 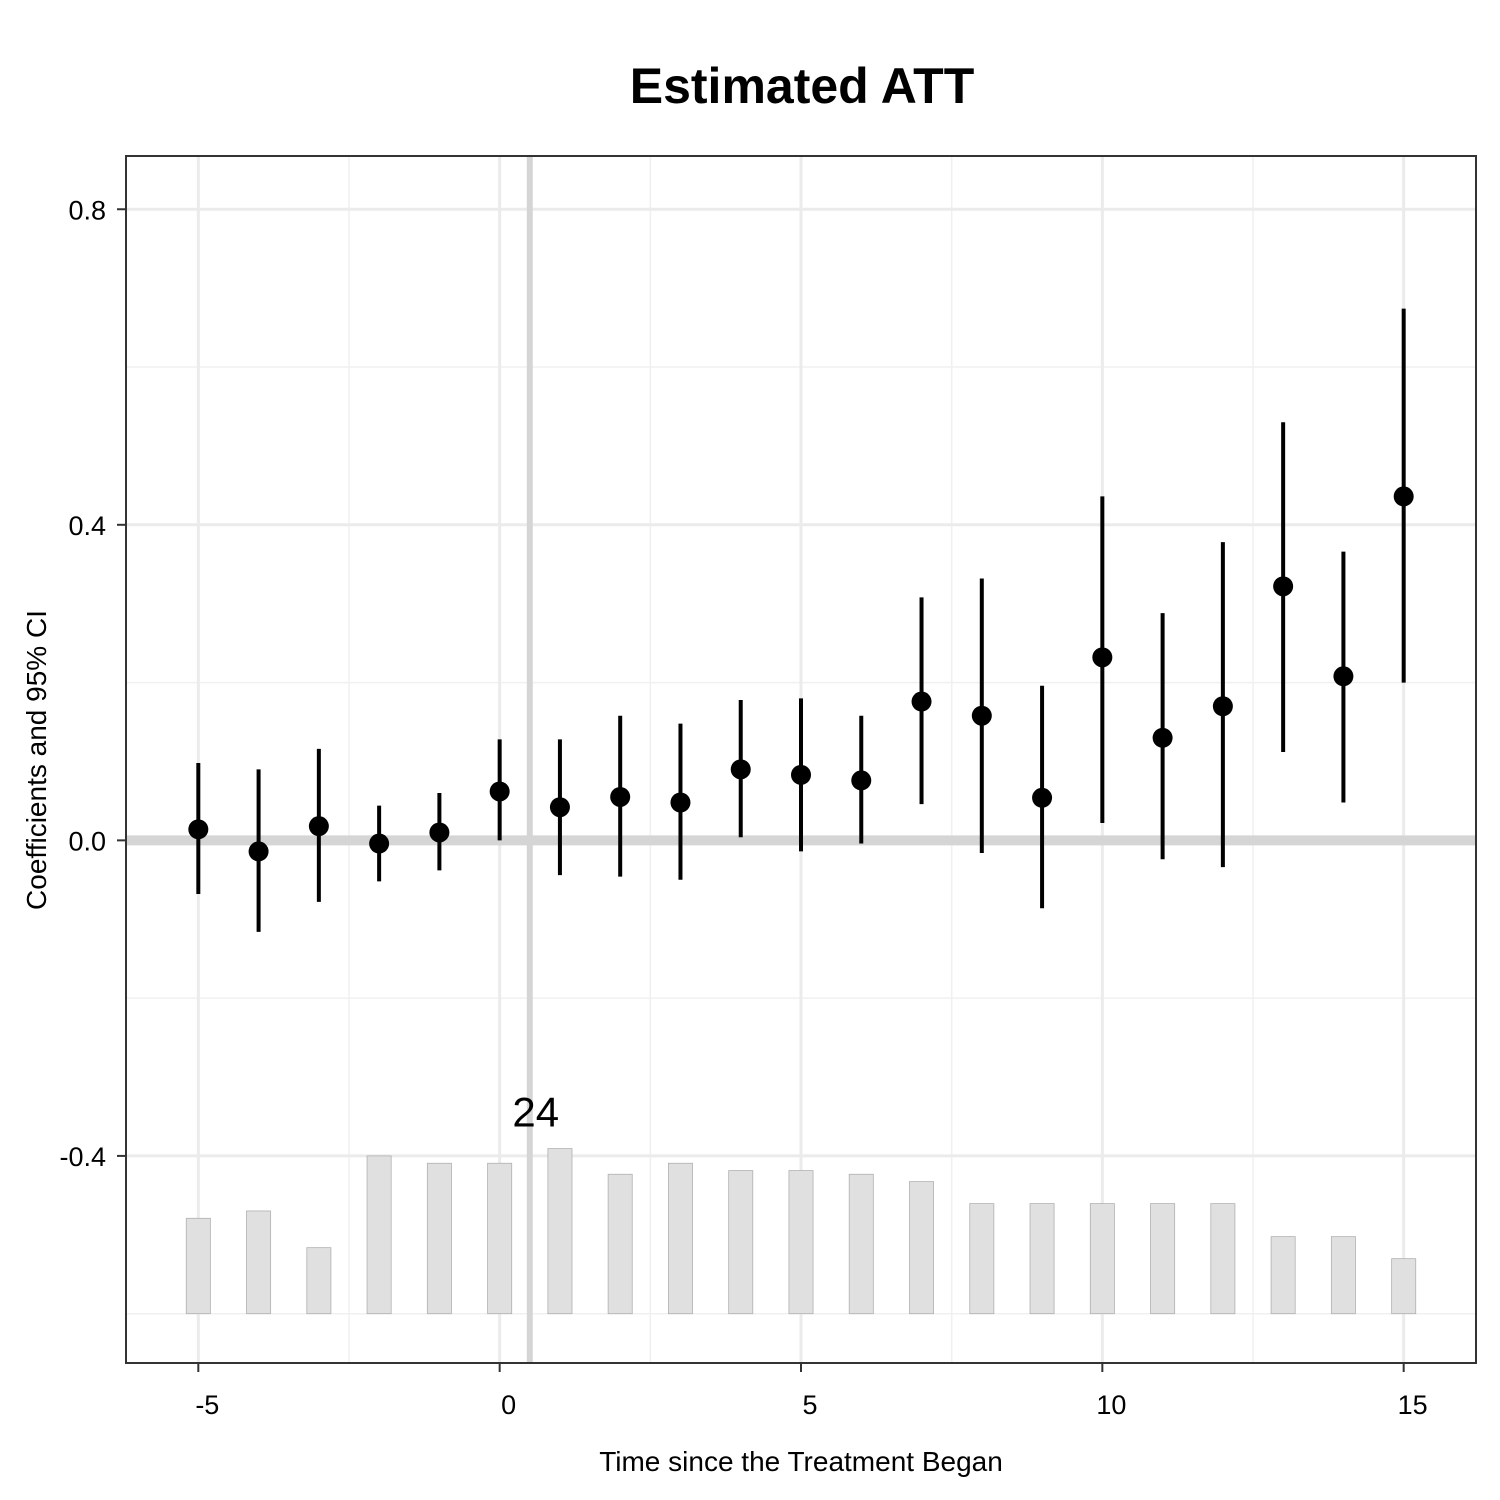 What do you see at coordinates (535, 1112) in the screenshot?
I see `histogram-max-label: 24` at bounding box center [535, 1112].